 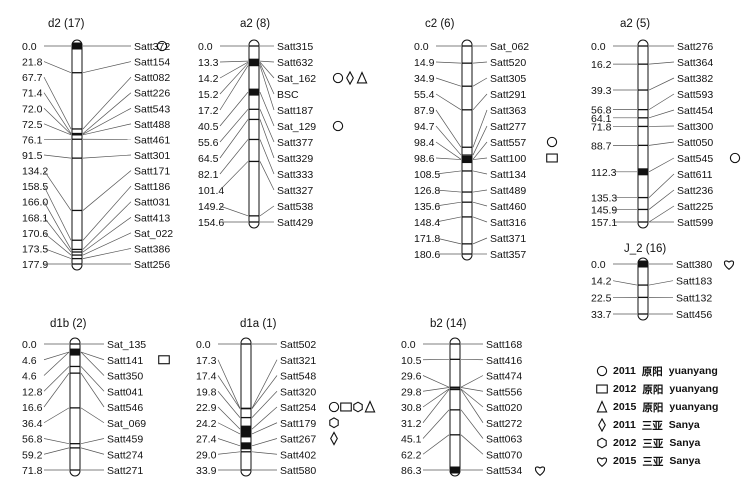 I want to click on position-label: 67.7, so click(x=32, y=78).